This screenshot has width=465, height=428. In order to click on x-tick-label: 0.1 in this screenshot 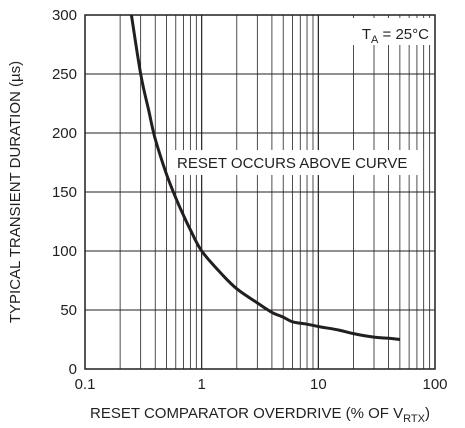, I will do `click(85, 384)`.